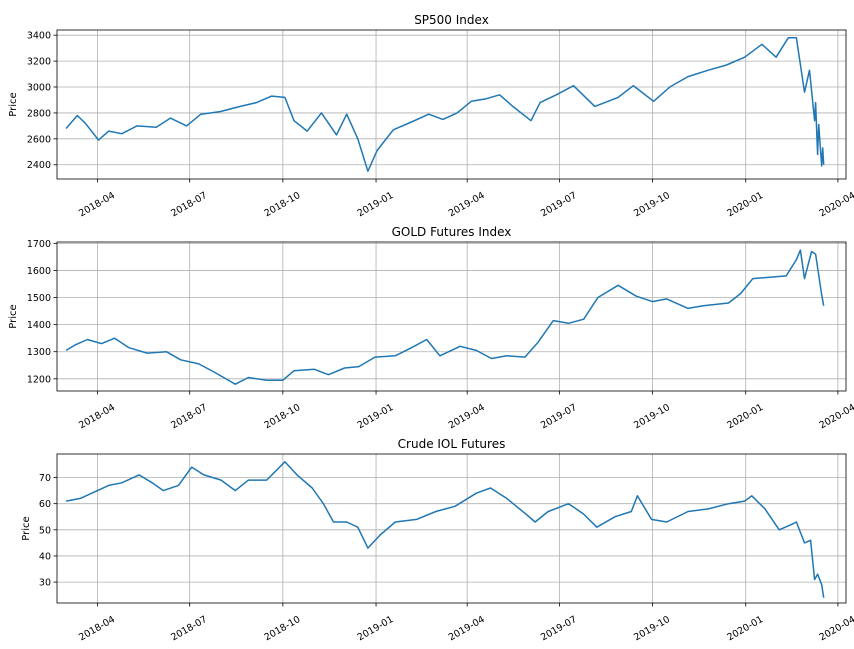 The width and height of the screenshot is (854, 649). Describe the element at coordinates (39, 88) in the screenshot. I see `y-tick-label: 3000` at that location.